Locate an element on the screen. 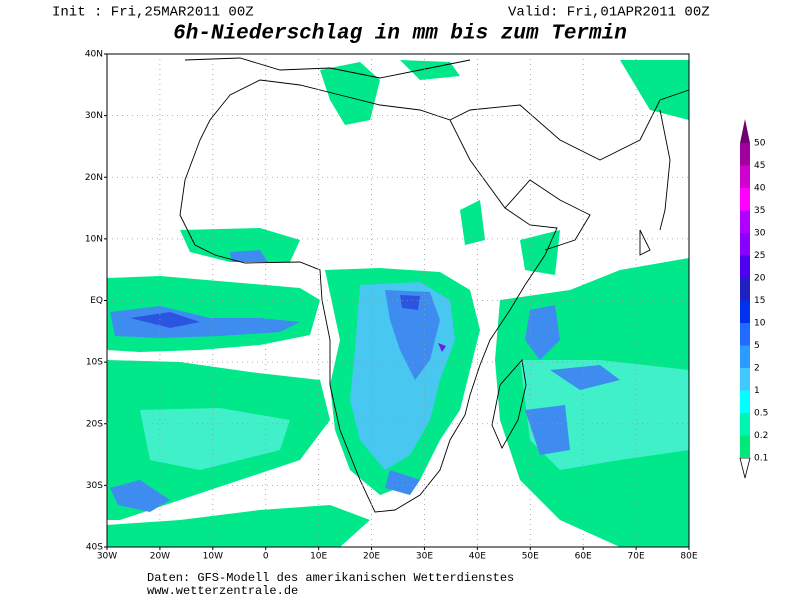 The image size is (800, 605). valid-time: Valid: Fri,01APR2011 00Z is located at coordinates (609, 13).